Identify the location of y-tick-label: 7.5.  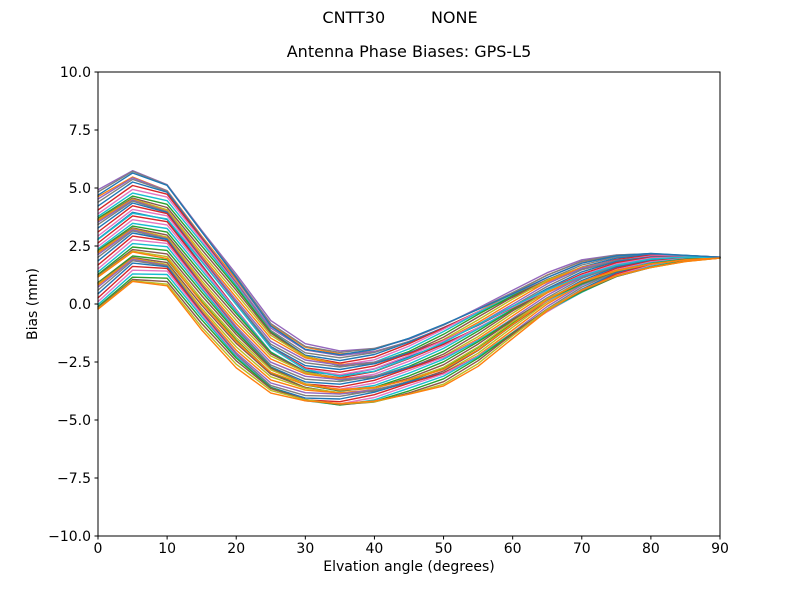
(80, 131).